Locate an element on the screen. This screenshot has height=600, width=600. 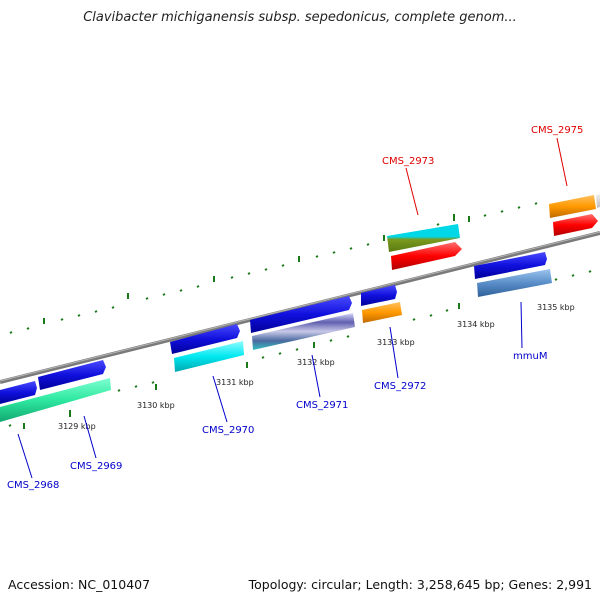
gene-label-cms2973: CMS_2973 is located at coordinates (408, 161).